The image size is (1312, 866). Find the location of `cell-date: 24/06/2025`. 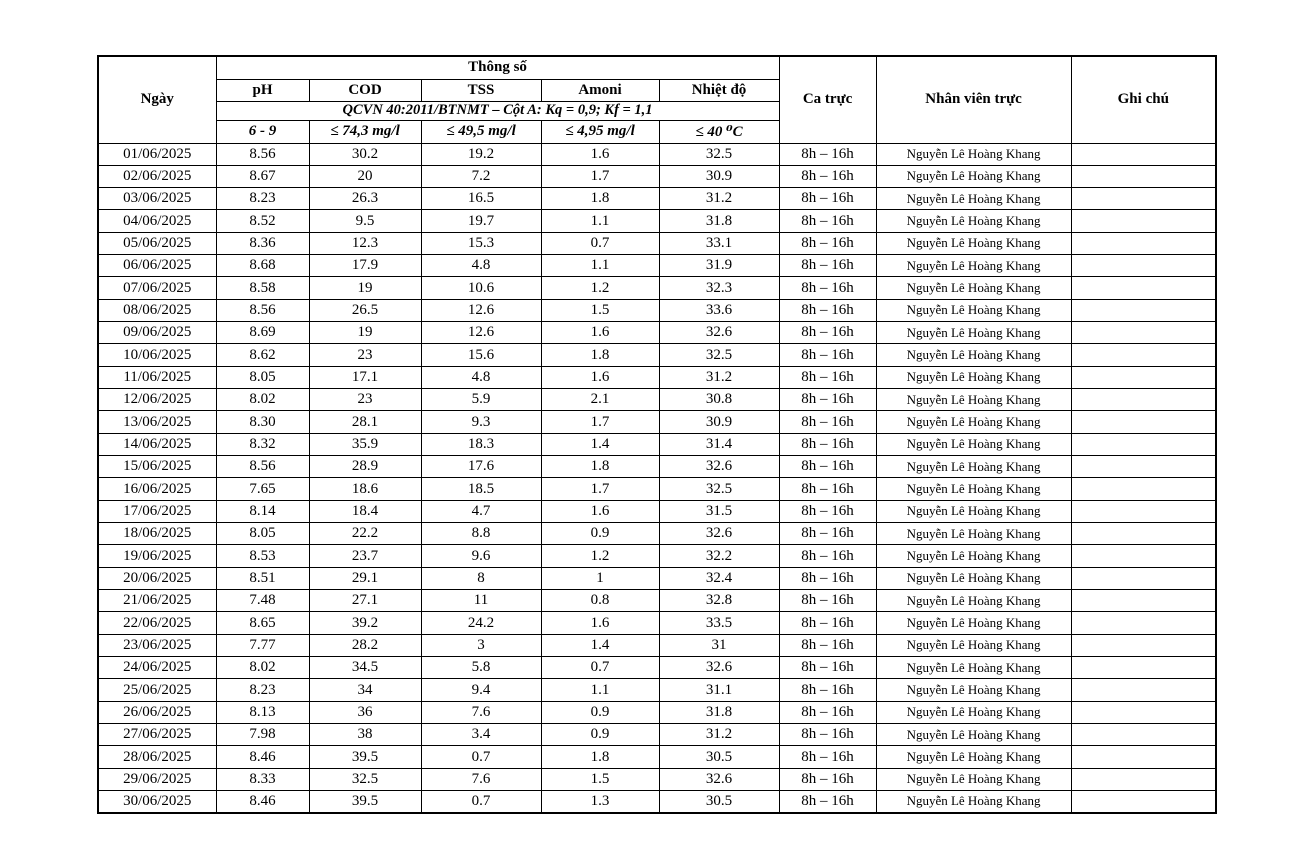

cell-date: 24/06/2025 is located at coordinates (157, 668).